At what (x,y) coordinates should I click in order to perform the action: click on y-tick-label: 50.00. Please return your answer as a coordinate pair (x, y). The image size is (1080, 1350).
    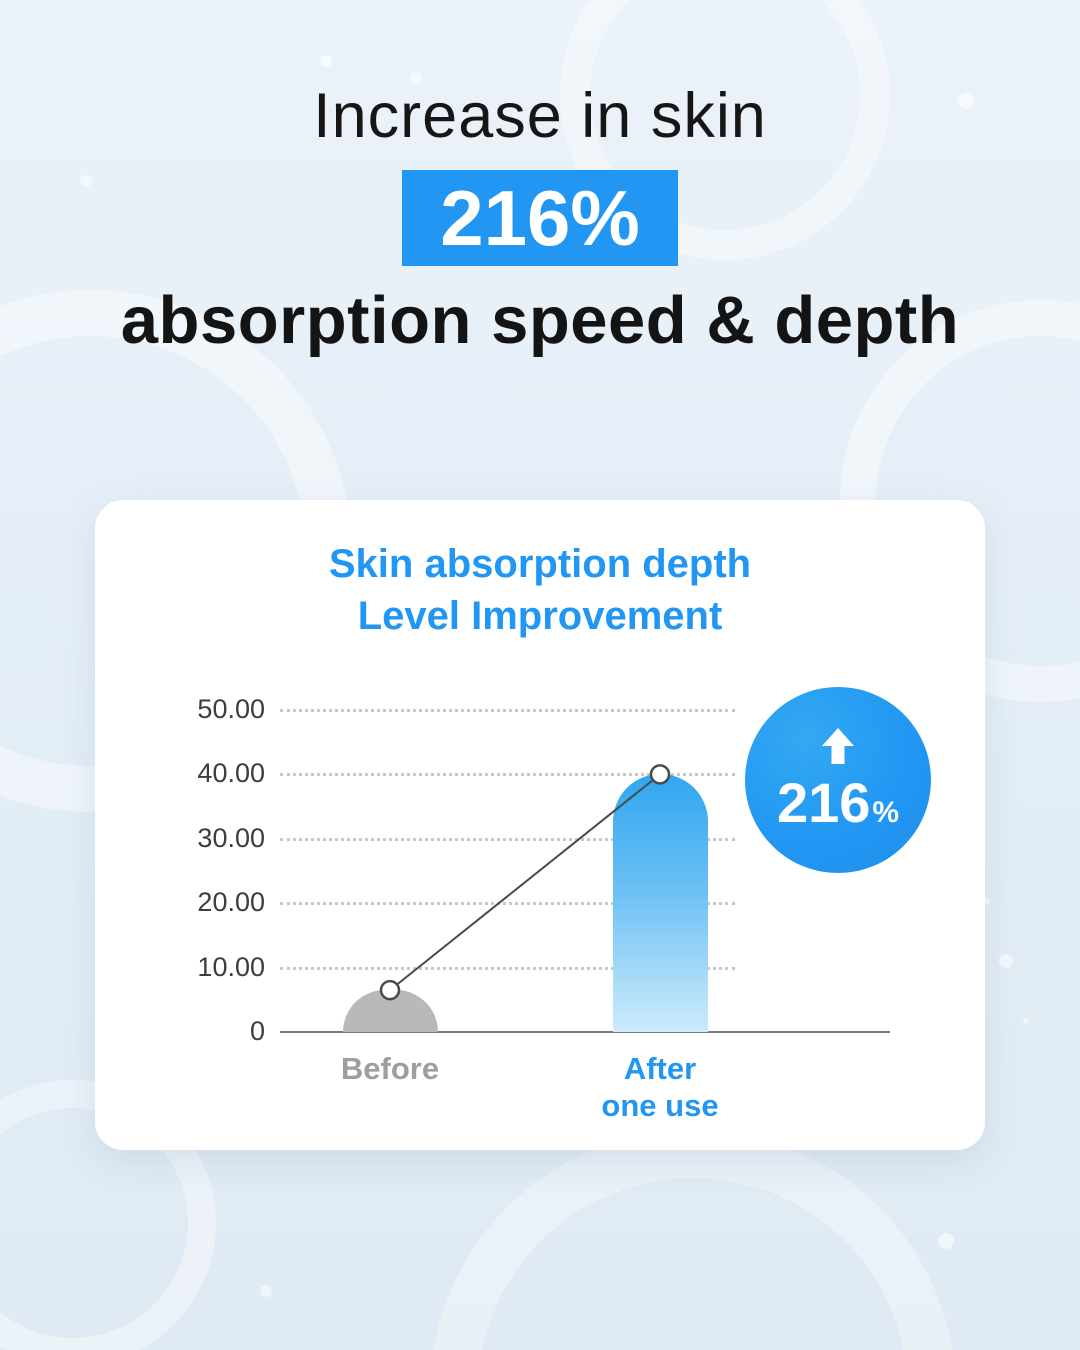
    Looking at the image, I should click on (231, 709).